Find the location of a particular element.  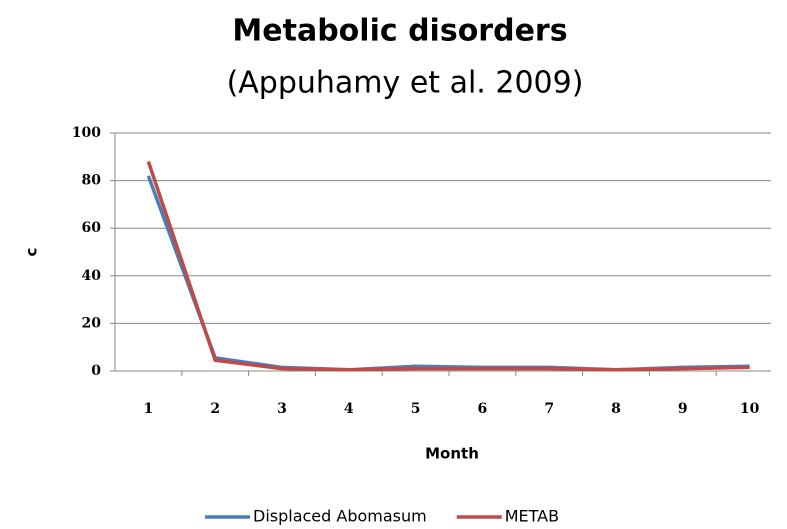

legend-label: Displaced Abomasum is located at coordinates (340, 516).